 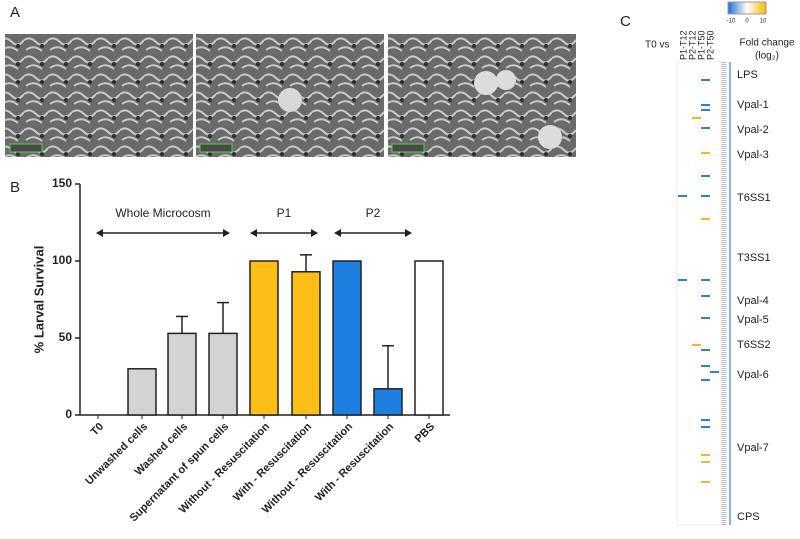 What do you see at coordinates (99, 95) in the screenshot?
I see `micrograph` at bounding box center [99, 95].